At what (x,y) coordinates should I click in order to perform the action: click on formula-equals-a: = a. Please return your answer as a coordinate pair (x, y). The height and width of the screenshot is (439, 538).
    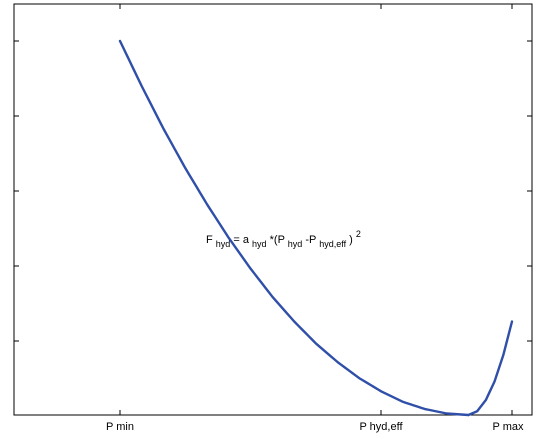
    Looking at the image, I should click on (241, 240).